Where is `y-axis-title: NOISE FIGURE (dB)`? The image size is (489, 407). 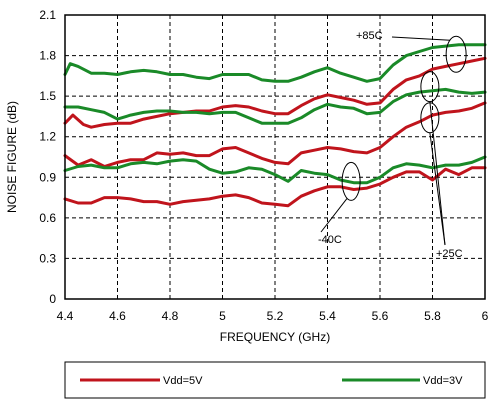 y-axis-title: NOISE FIGURE (dB) is located at coordinates (12, 157).